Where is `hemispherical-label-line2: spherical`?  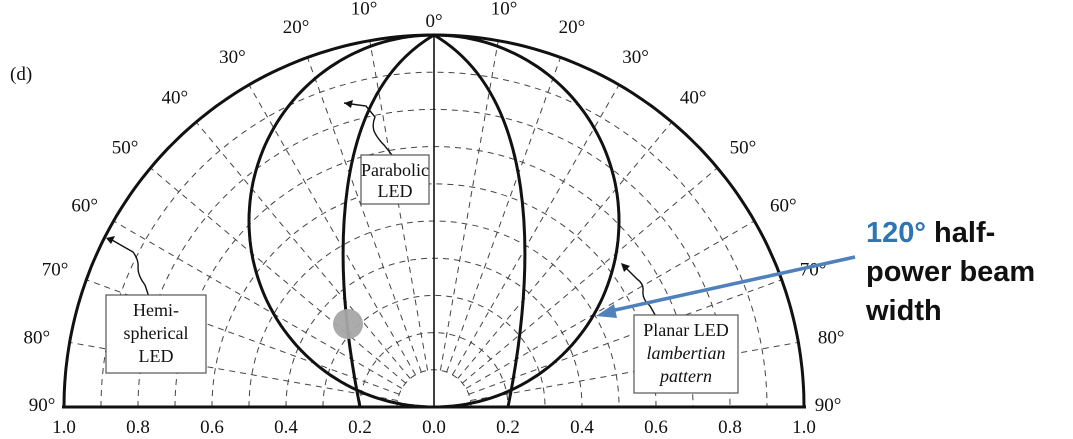
hemispherical-label-line2: spherical is located at coordinates (156, 333).